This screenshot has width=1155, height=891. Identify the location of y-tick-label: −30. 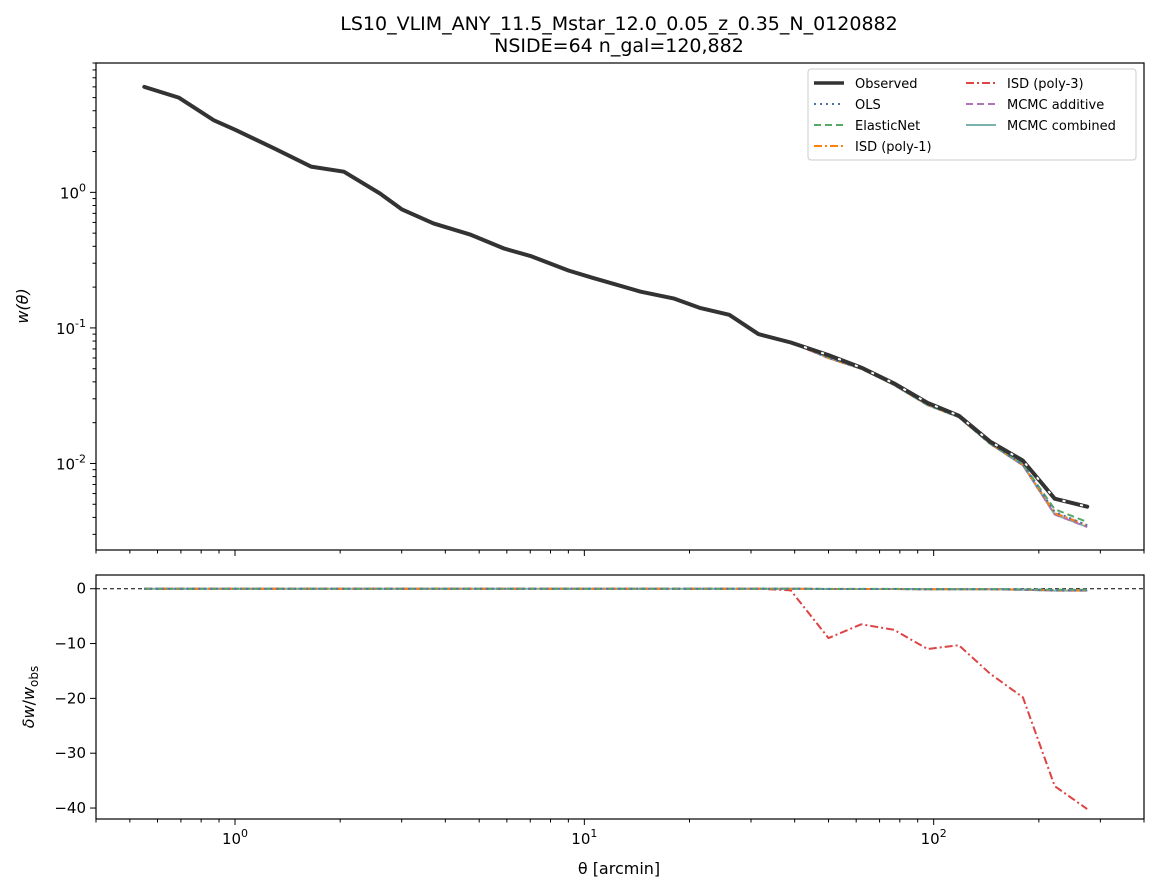
(70, 753).